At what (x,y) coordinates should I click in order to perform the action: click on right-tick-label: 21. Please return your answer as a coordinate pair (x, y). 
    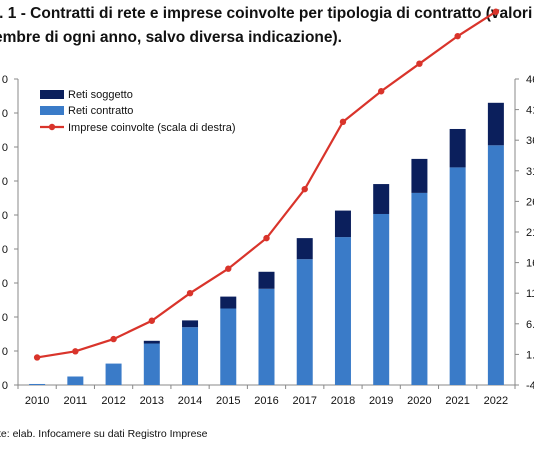
    Looking at the image, I should click on (530, 233).